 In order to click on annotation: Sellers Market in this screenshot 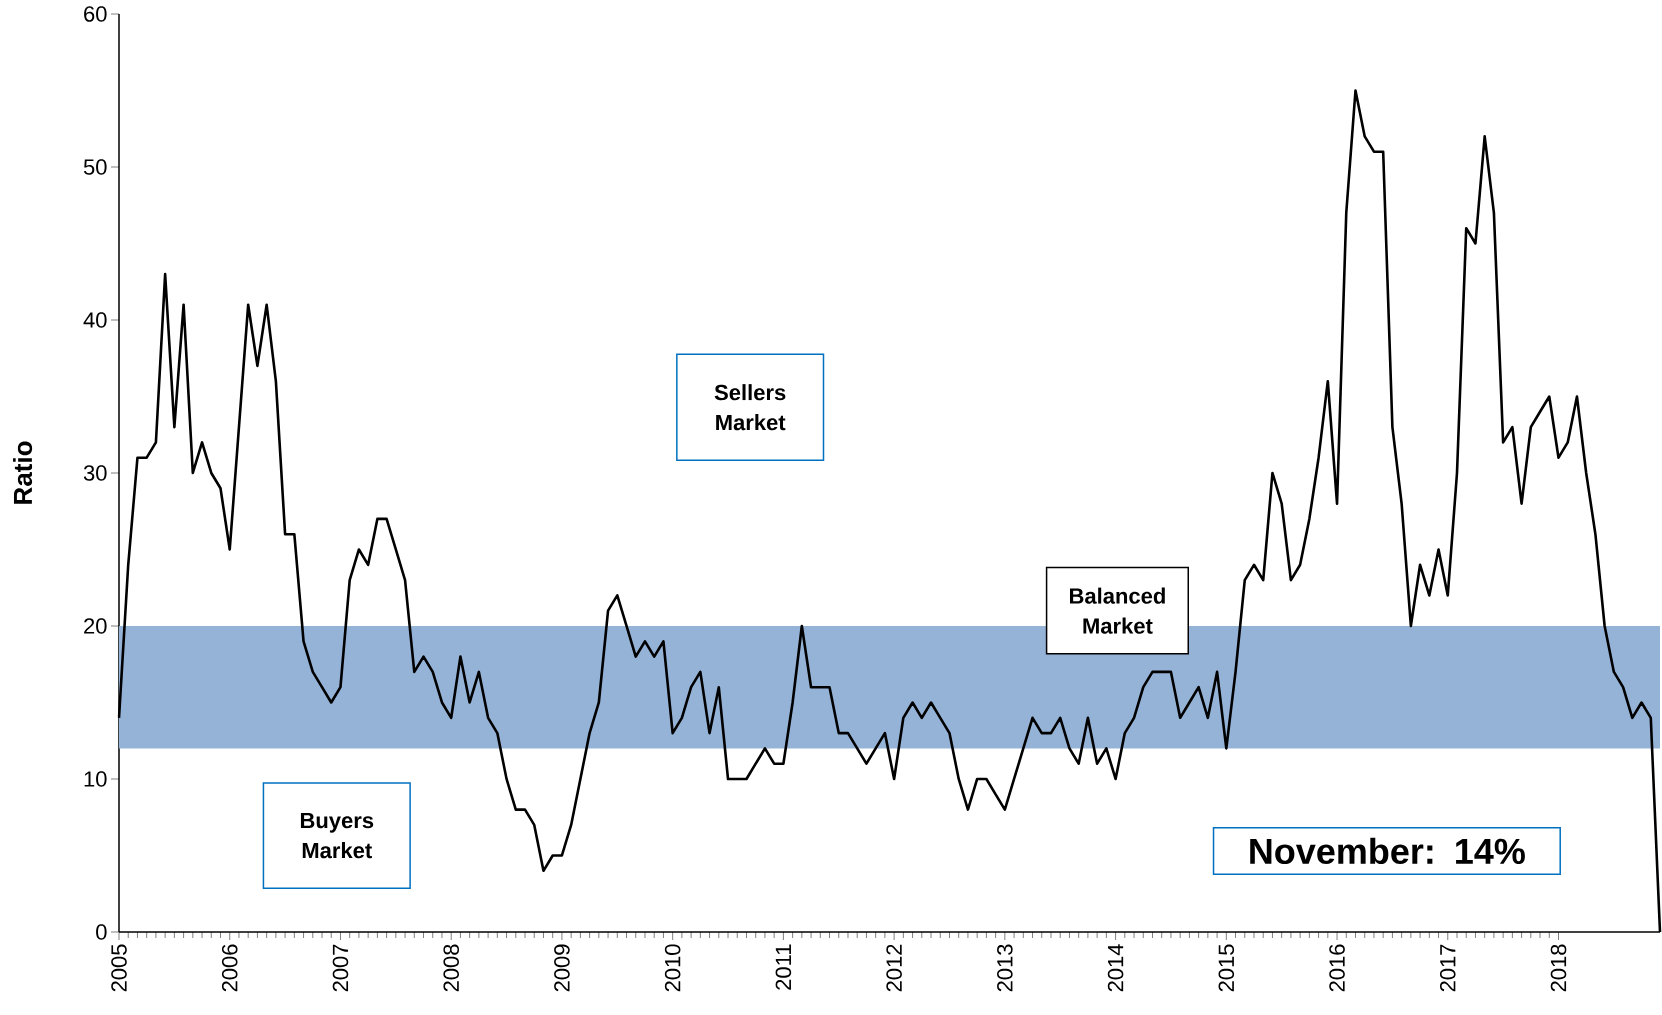, I will do `click(750, 407)`.